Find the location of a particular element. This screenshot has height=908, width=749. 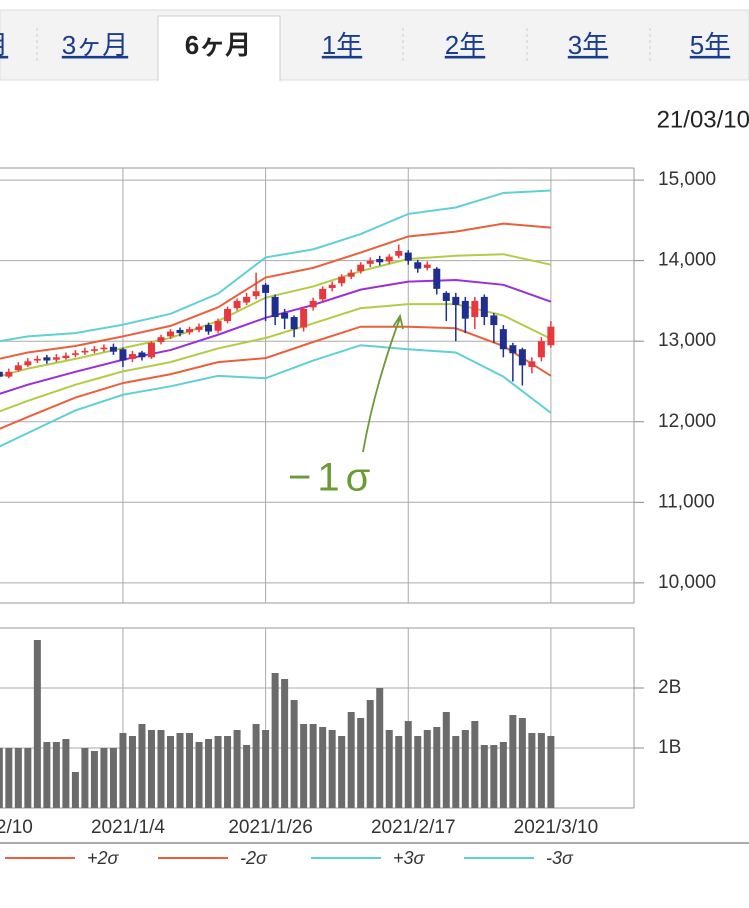

legend-label: -2σ is located at coordinates (254, 858).